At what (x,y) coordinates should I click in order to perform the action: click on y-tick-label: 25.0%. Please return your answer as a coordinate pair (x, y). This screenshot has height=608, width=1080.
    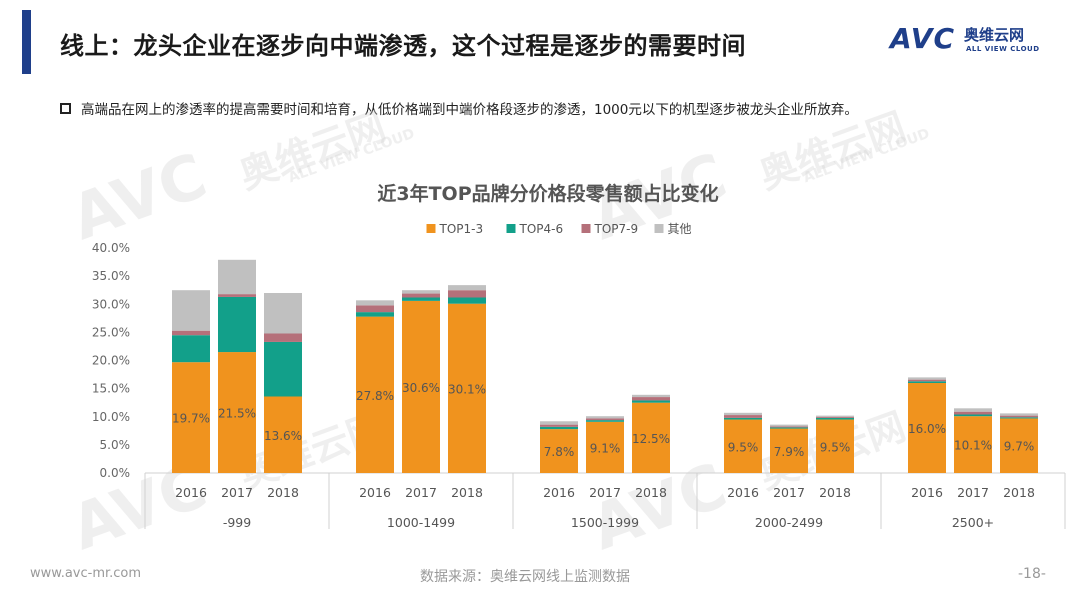
    Looking at the image, I should click on (111, 332).